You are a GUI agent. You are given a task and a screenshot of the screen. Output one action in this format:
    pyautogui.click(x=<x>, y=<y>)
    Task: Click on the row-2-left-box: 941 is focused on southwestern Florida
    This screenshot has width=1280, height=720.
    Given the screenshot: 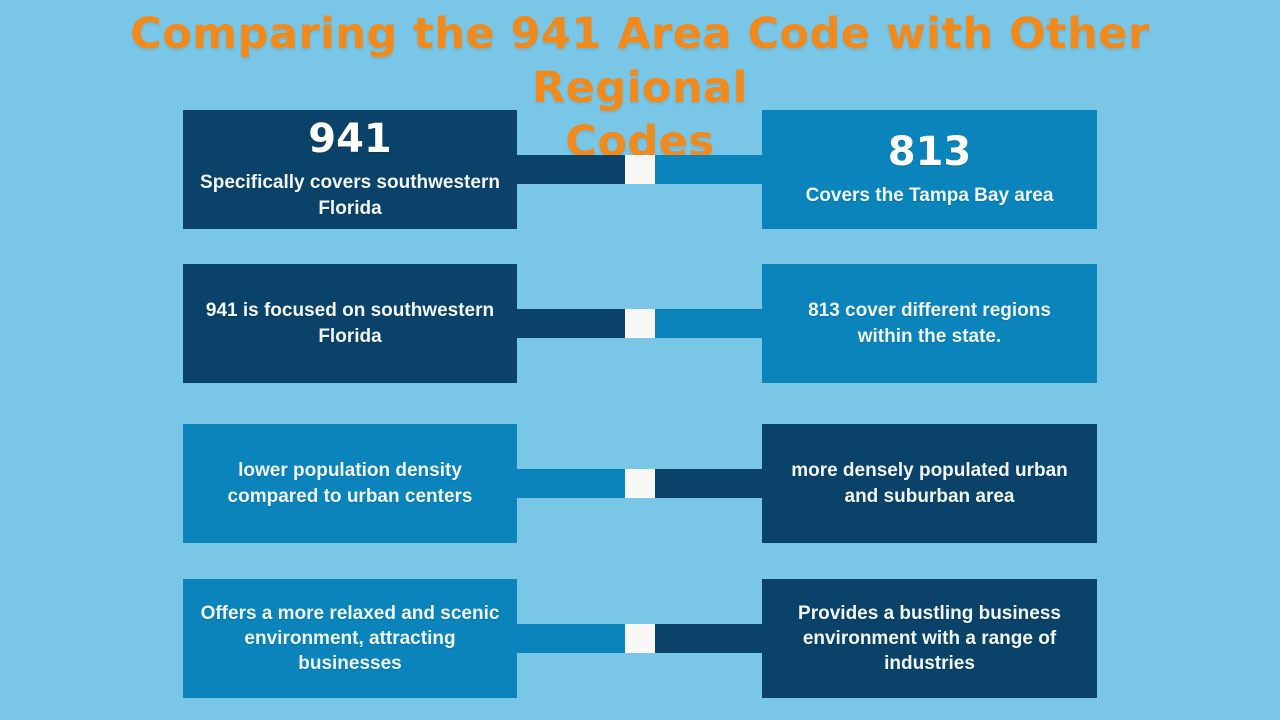 What is the action you would take?
    pyautogui.click(x=350, y=323)
    